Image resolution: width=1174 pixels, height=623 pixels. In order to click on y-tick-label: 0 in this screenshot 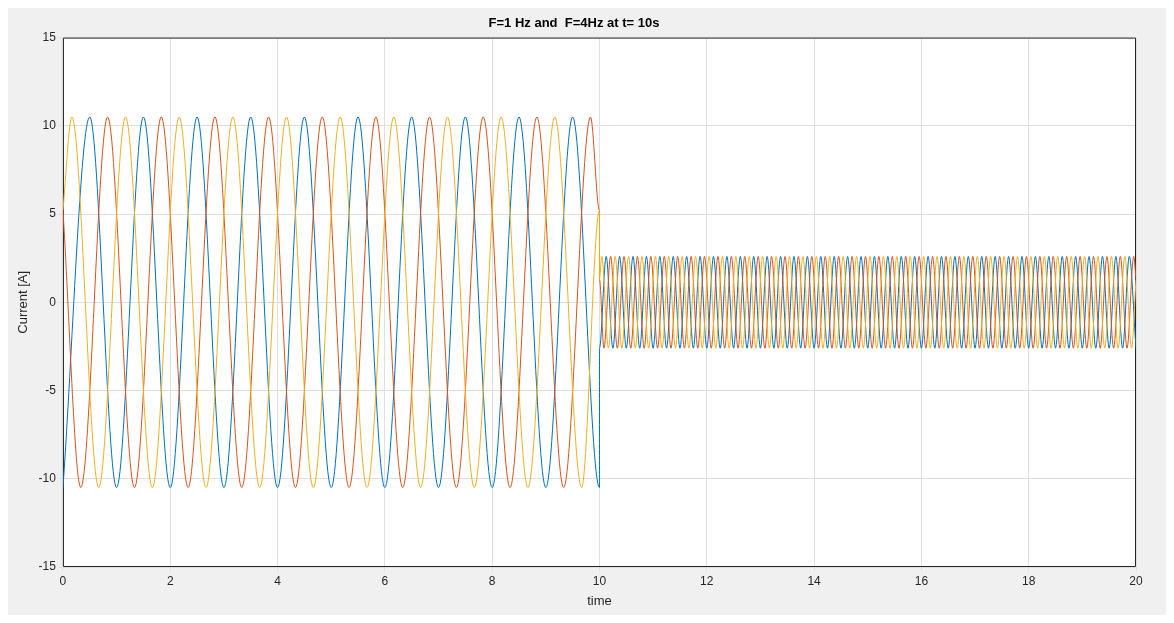, I will do `click(53, 301)`.